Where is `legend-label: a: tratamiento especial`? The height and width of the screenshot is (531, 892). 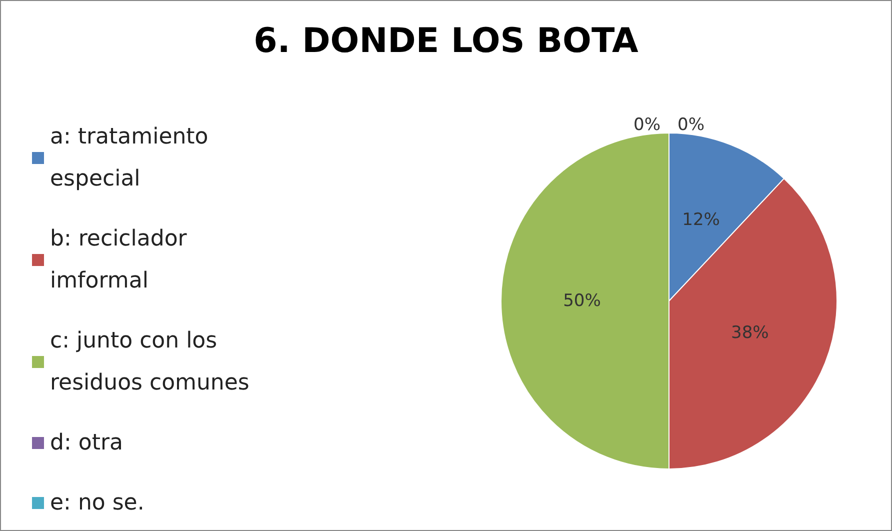
legend-label: a: tratamiento especial is located at coordinates (133, 158).